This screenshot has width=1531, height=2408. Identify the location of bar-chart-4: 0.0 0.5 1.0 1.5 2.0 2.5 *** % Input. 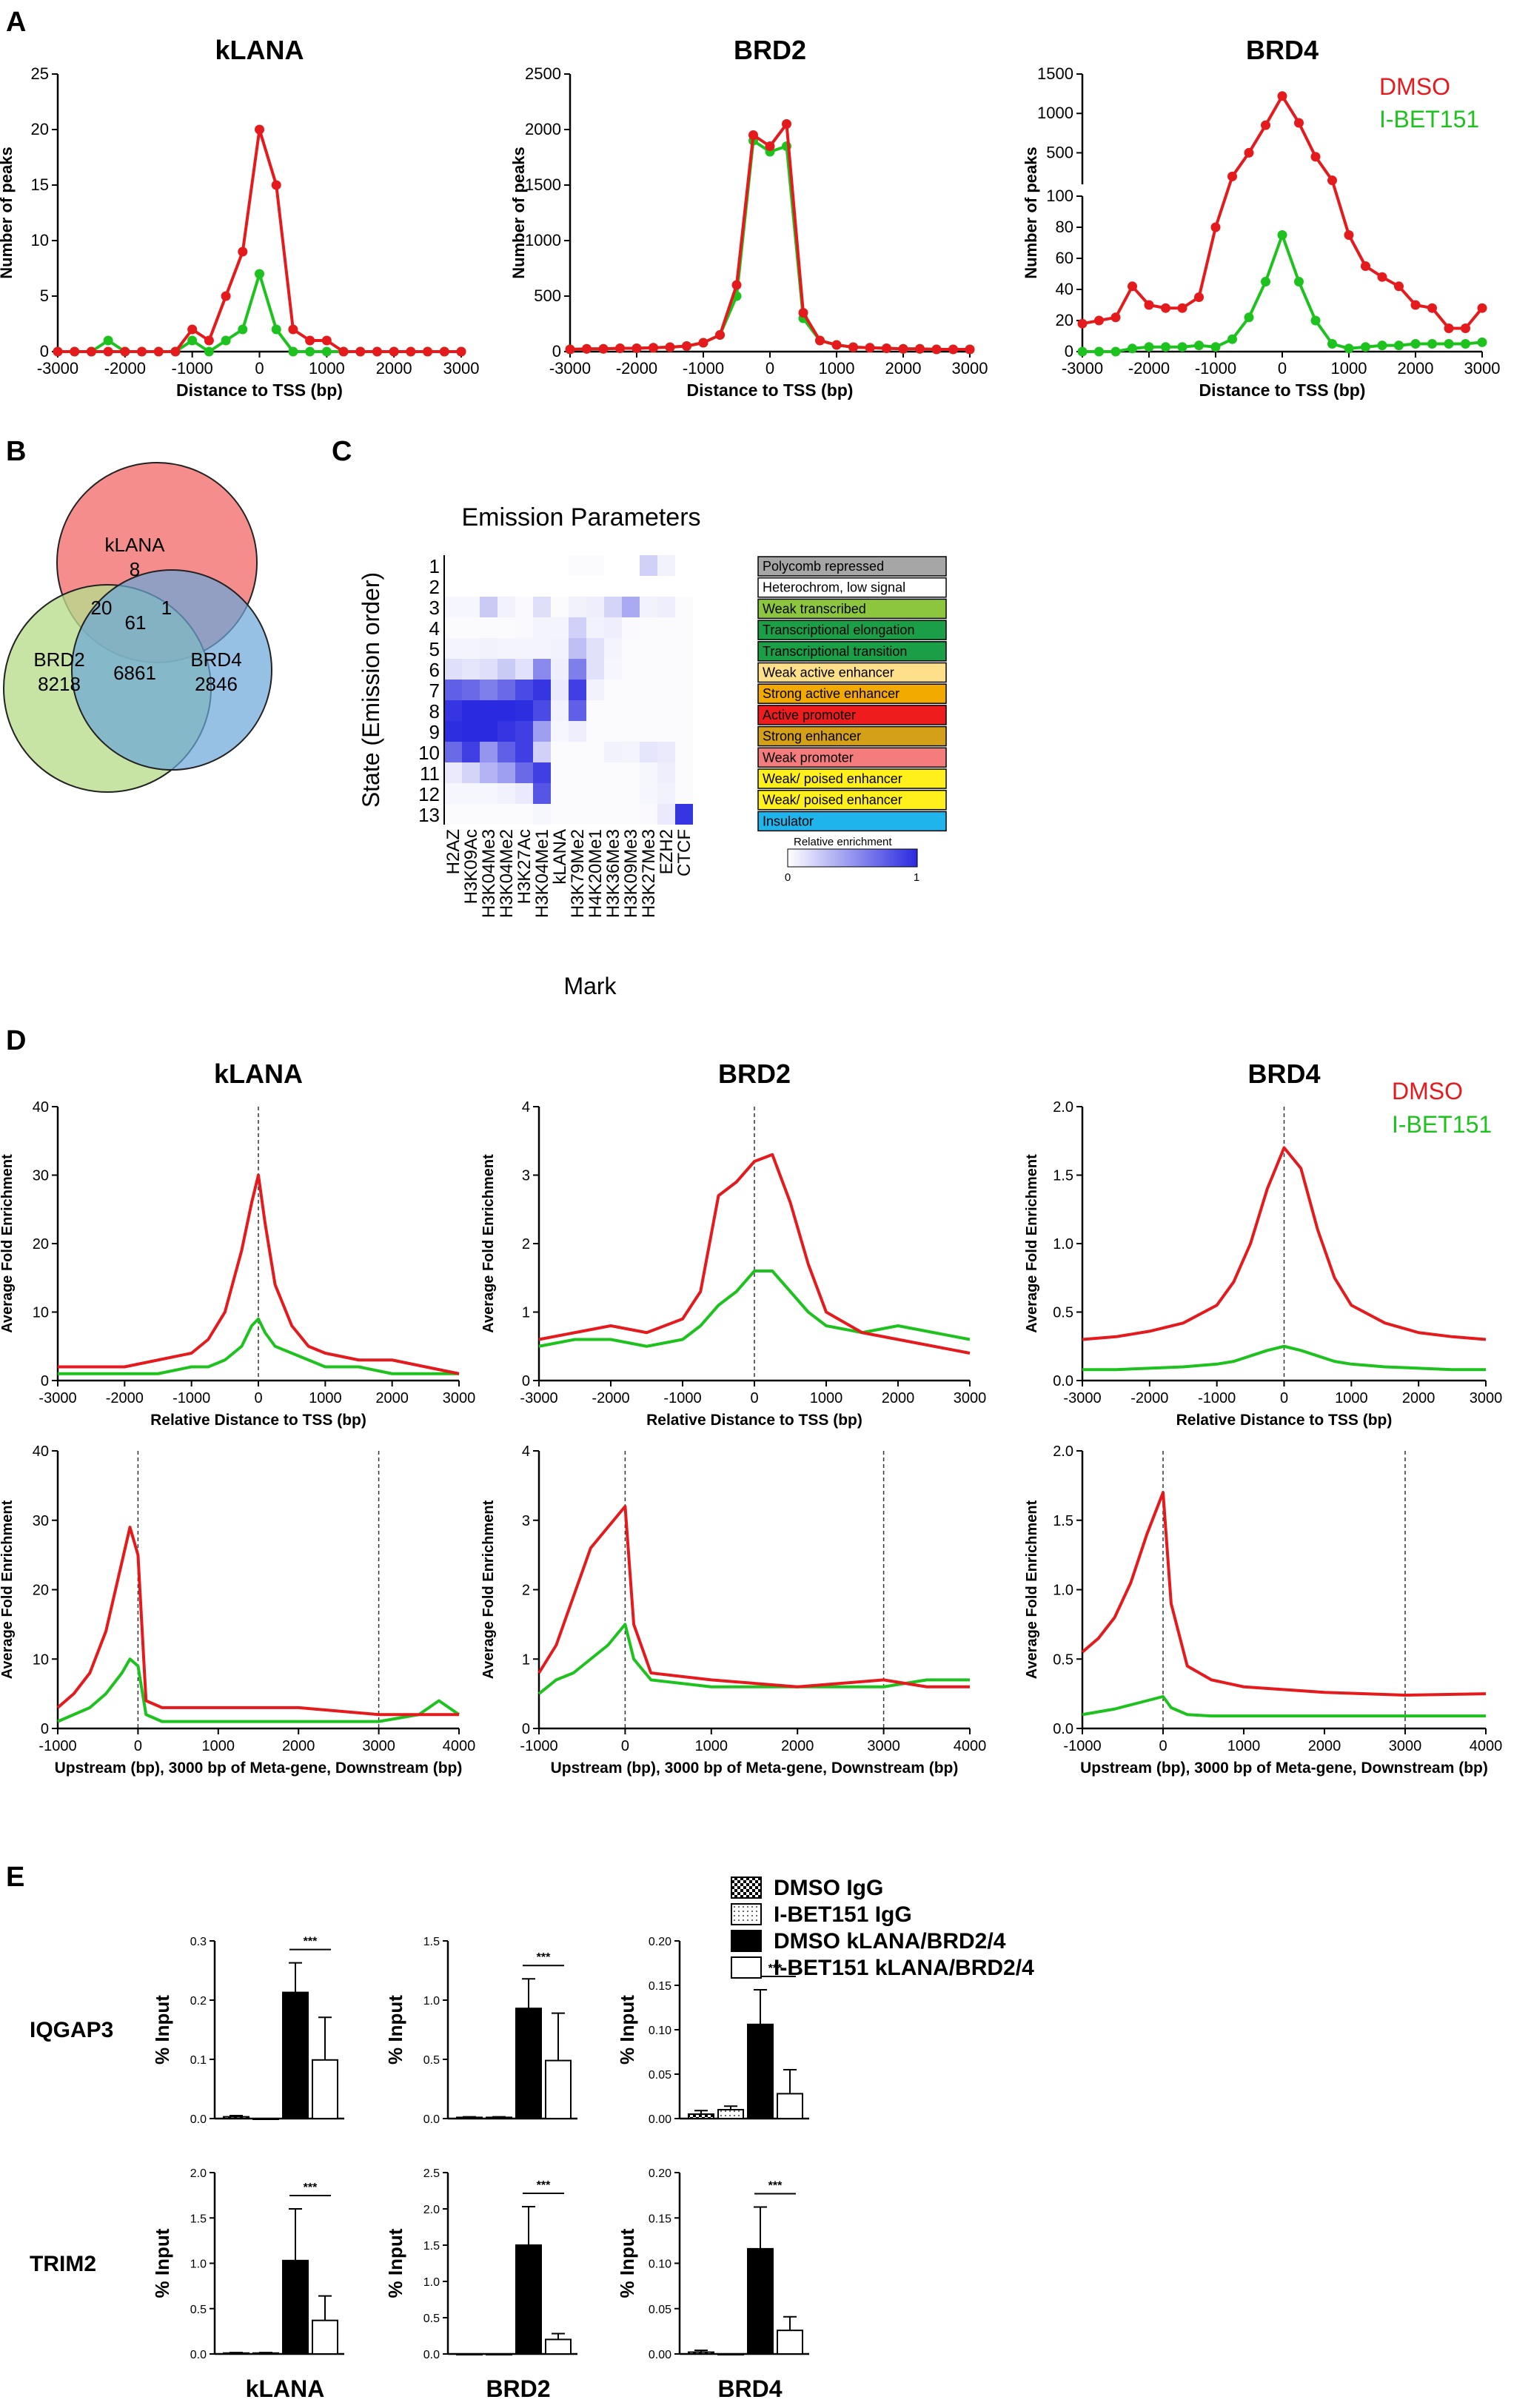
(480, 2264).